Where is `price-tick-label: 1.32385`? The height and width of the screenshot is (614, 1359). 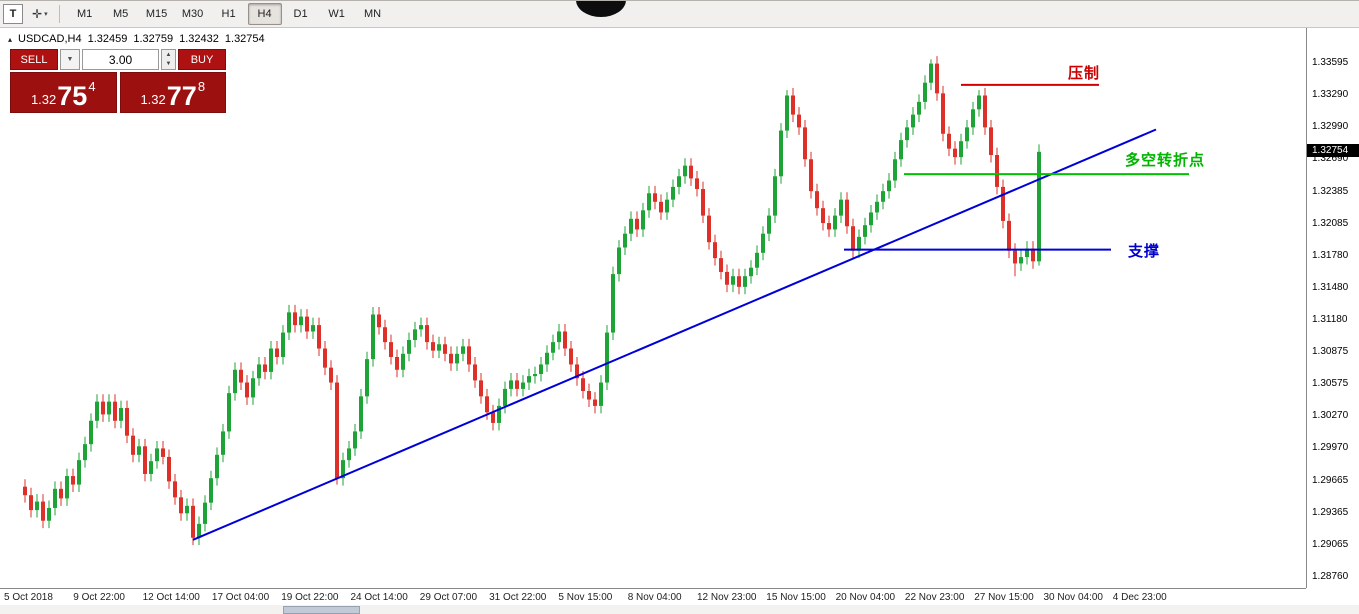
price-tick-label: 1.32385 is located at coordinates (1330, 191).